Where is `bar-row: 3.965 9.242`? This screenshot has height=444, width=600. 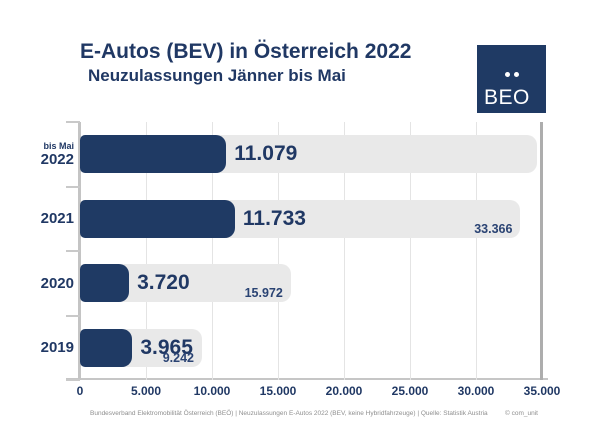 bar-row: 3.965 9.242 is located at coordinates (311, 348).